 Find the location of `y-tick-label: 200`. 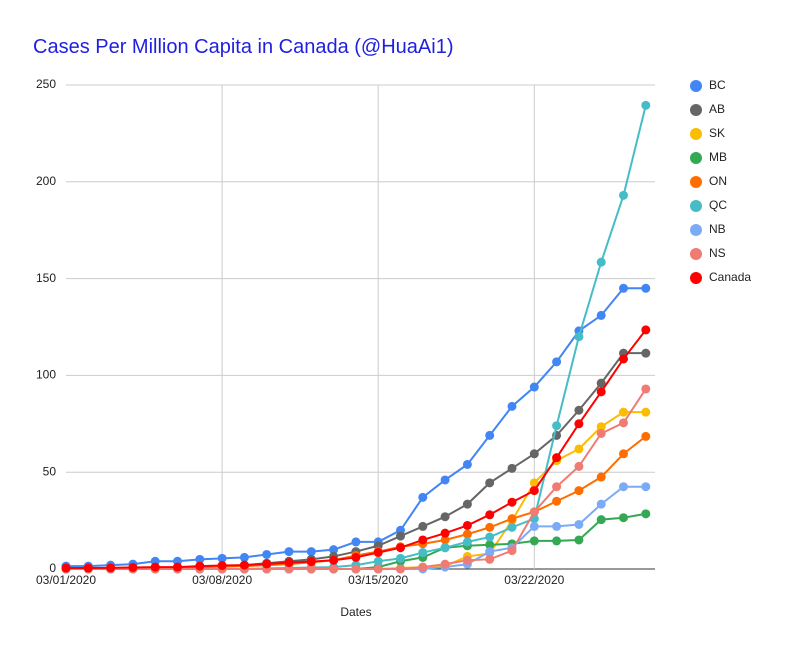

y-tick-label: 200 is located at coordinates (46, 181).